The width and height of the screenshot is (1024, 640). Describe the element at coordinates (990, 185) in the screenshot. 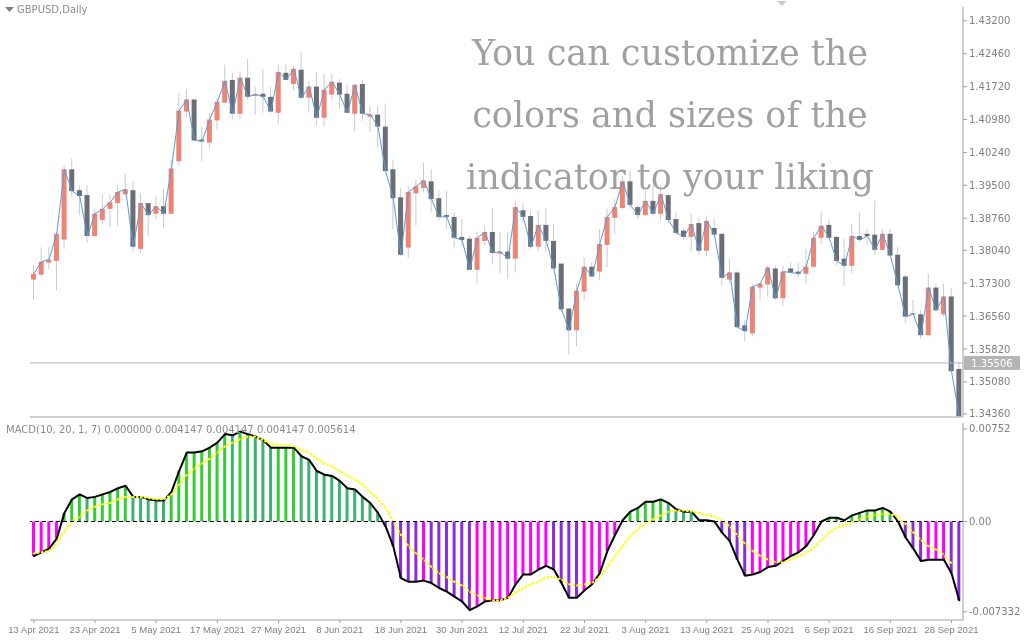

I see `y-tick-label: 1.39500` at that location.